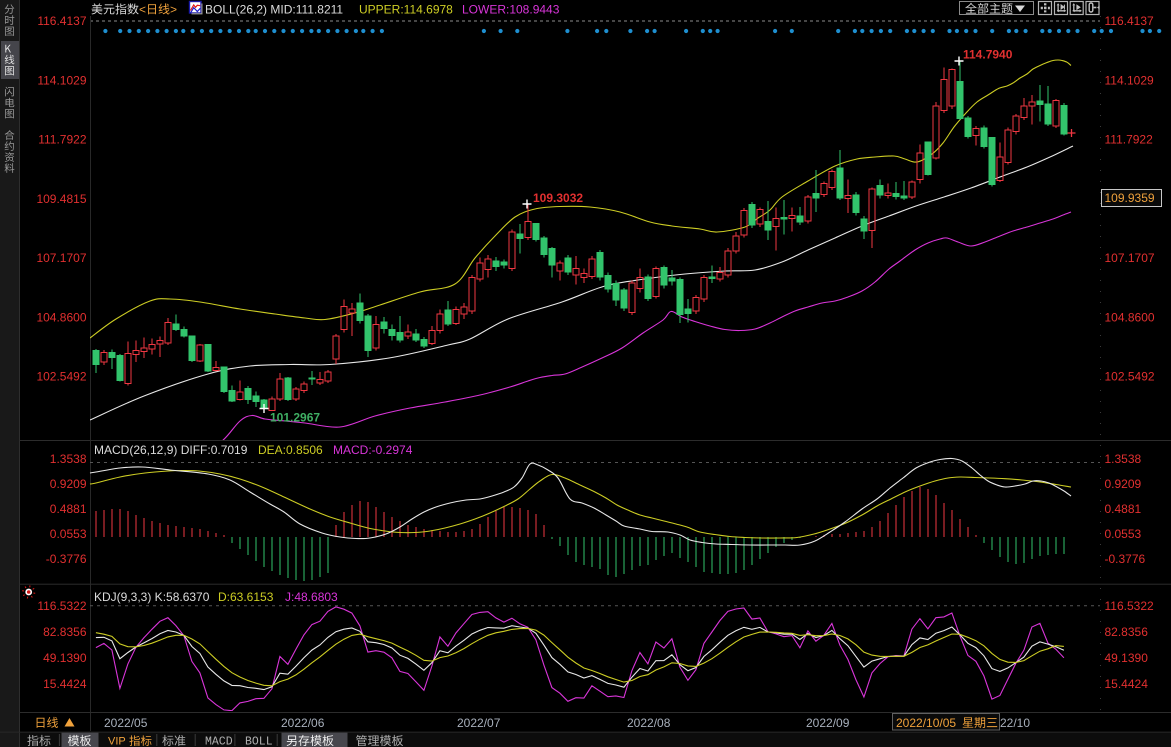  I want to click on svg-text: 2022/06, so click(303, 723).